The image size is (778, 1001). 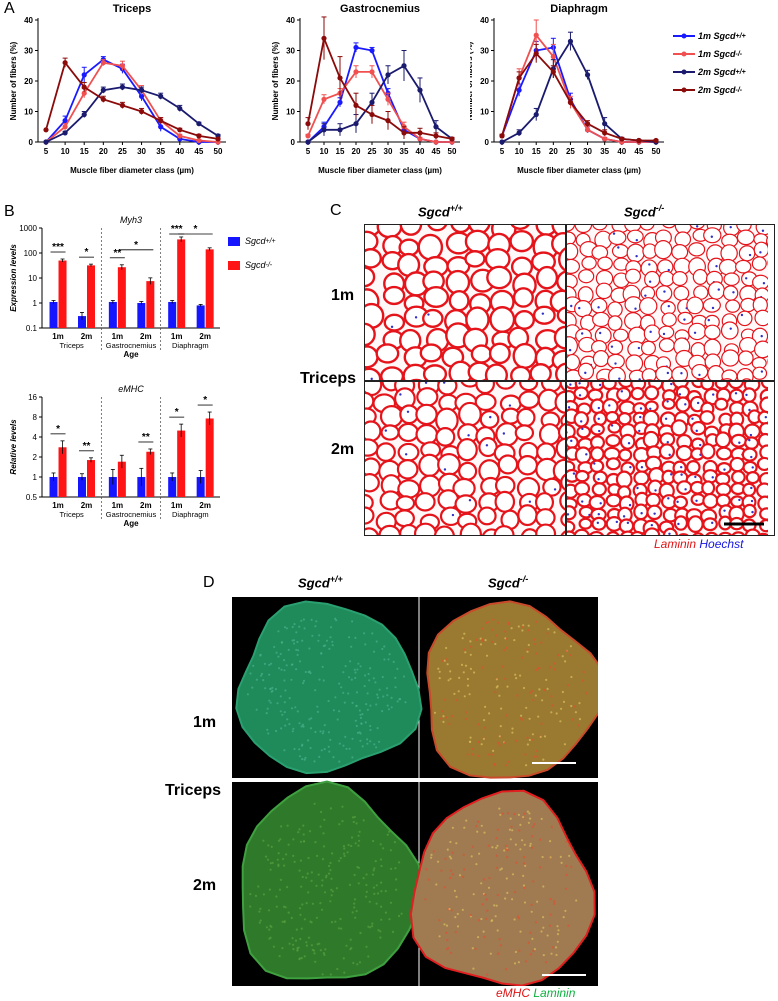 I want to click on panel-d-row-2m: 2m, so click(x=205, y=885).